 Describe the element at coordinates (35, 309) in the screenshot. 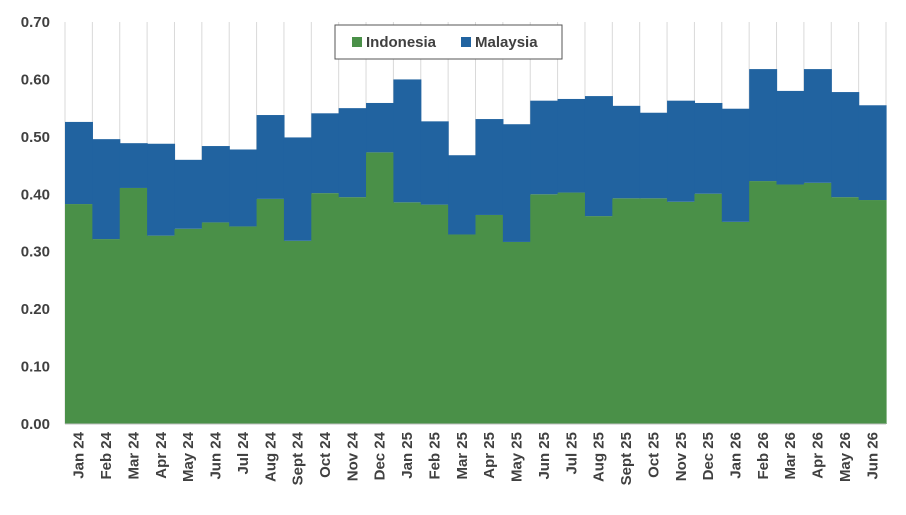

I see `y-tick-label: 0.20` at that location.